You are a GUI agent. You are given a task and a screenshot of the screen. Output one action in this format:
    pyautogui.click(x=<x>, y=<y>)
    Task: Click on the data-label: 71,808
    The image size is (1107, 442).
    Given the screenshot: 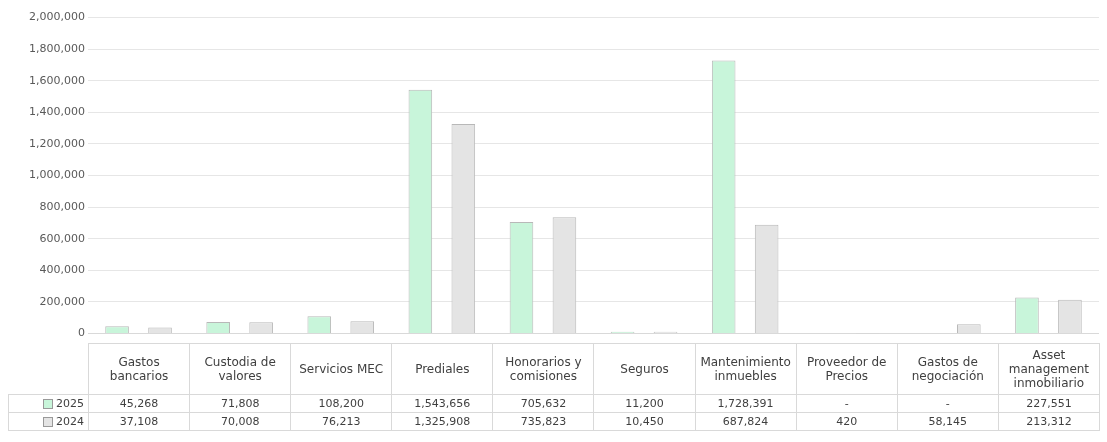 What is the action you would take?
    pyautogui.click(x=240, y=403)
    